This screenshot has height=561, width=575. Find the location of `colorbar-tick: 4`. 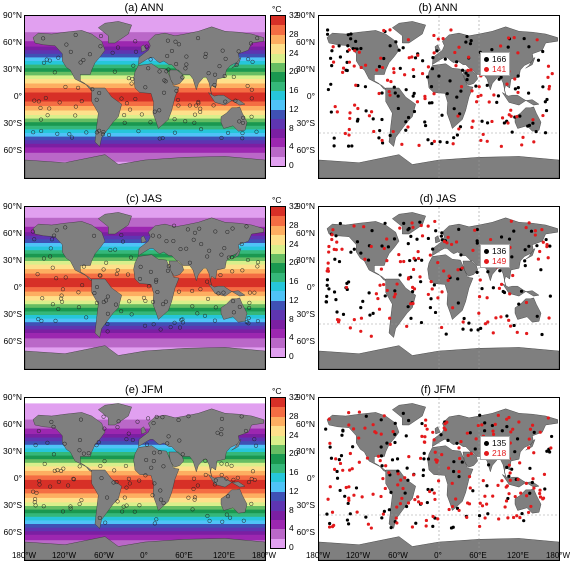

colorbar-tick: 4 is located at coordinates (291, 528).